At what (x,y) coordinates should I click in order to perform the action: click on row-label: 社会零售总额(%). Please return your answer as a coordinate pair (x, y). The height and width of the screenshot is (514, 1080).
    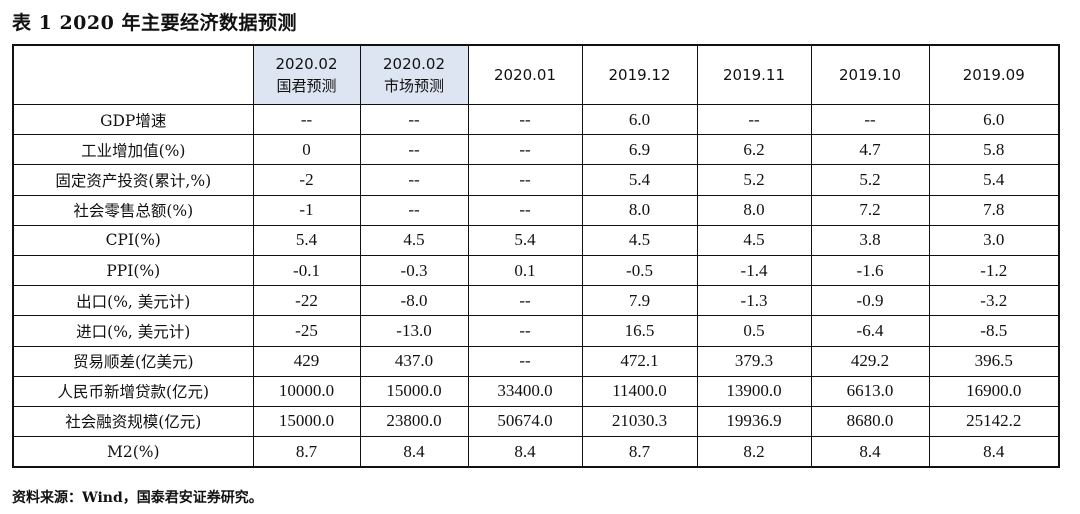
    Looking at the image, I should click on (133, 210).